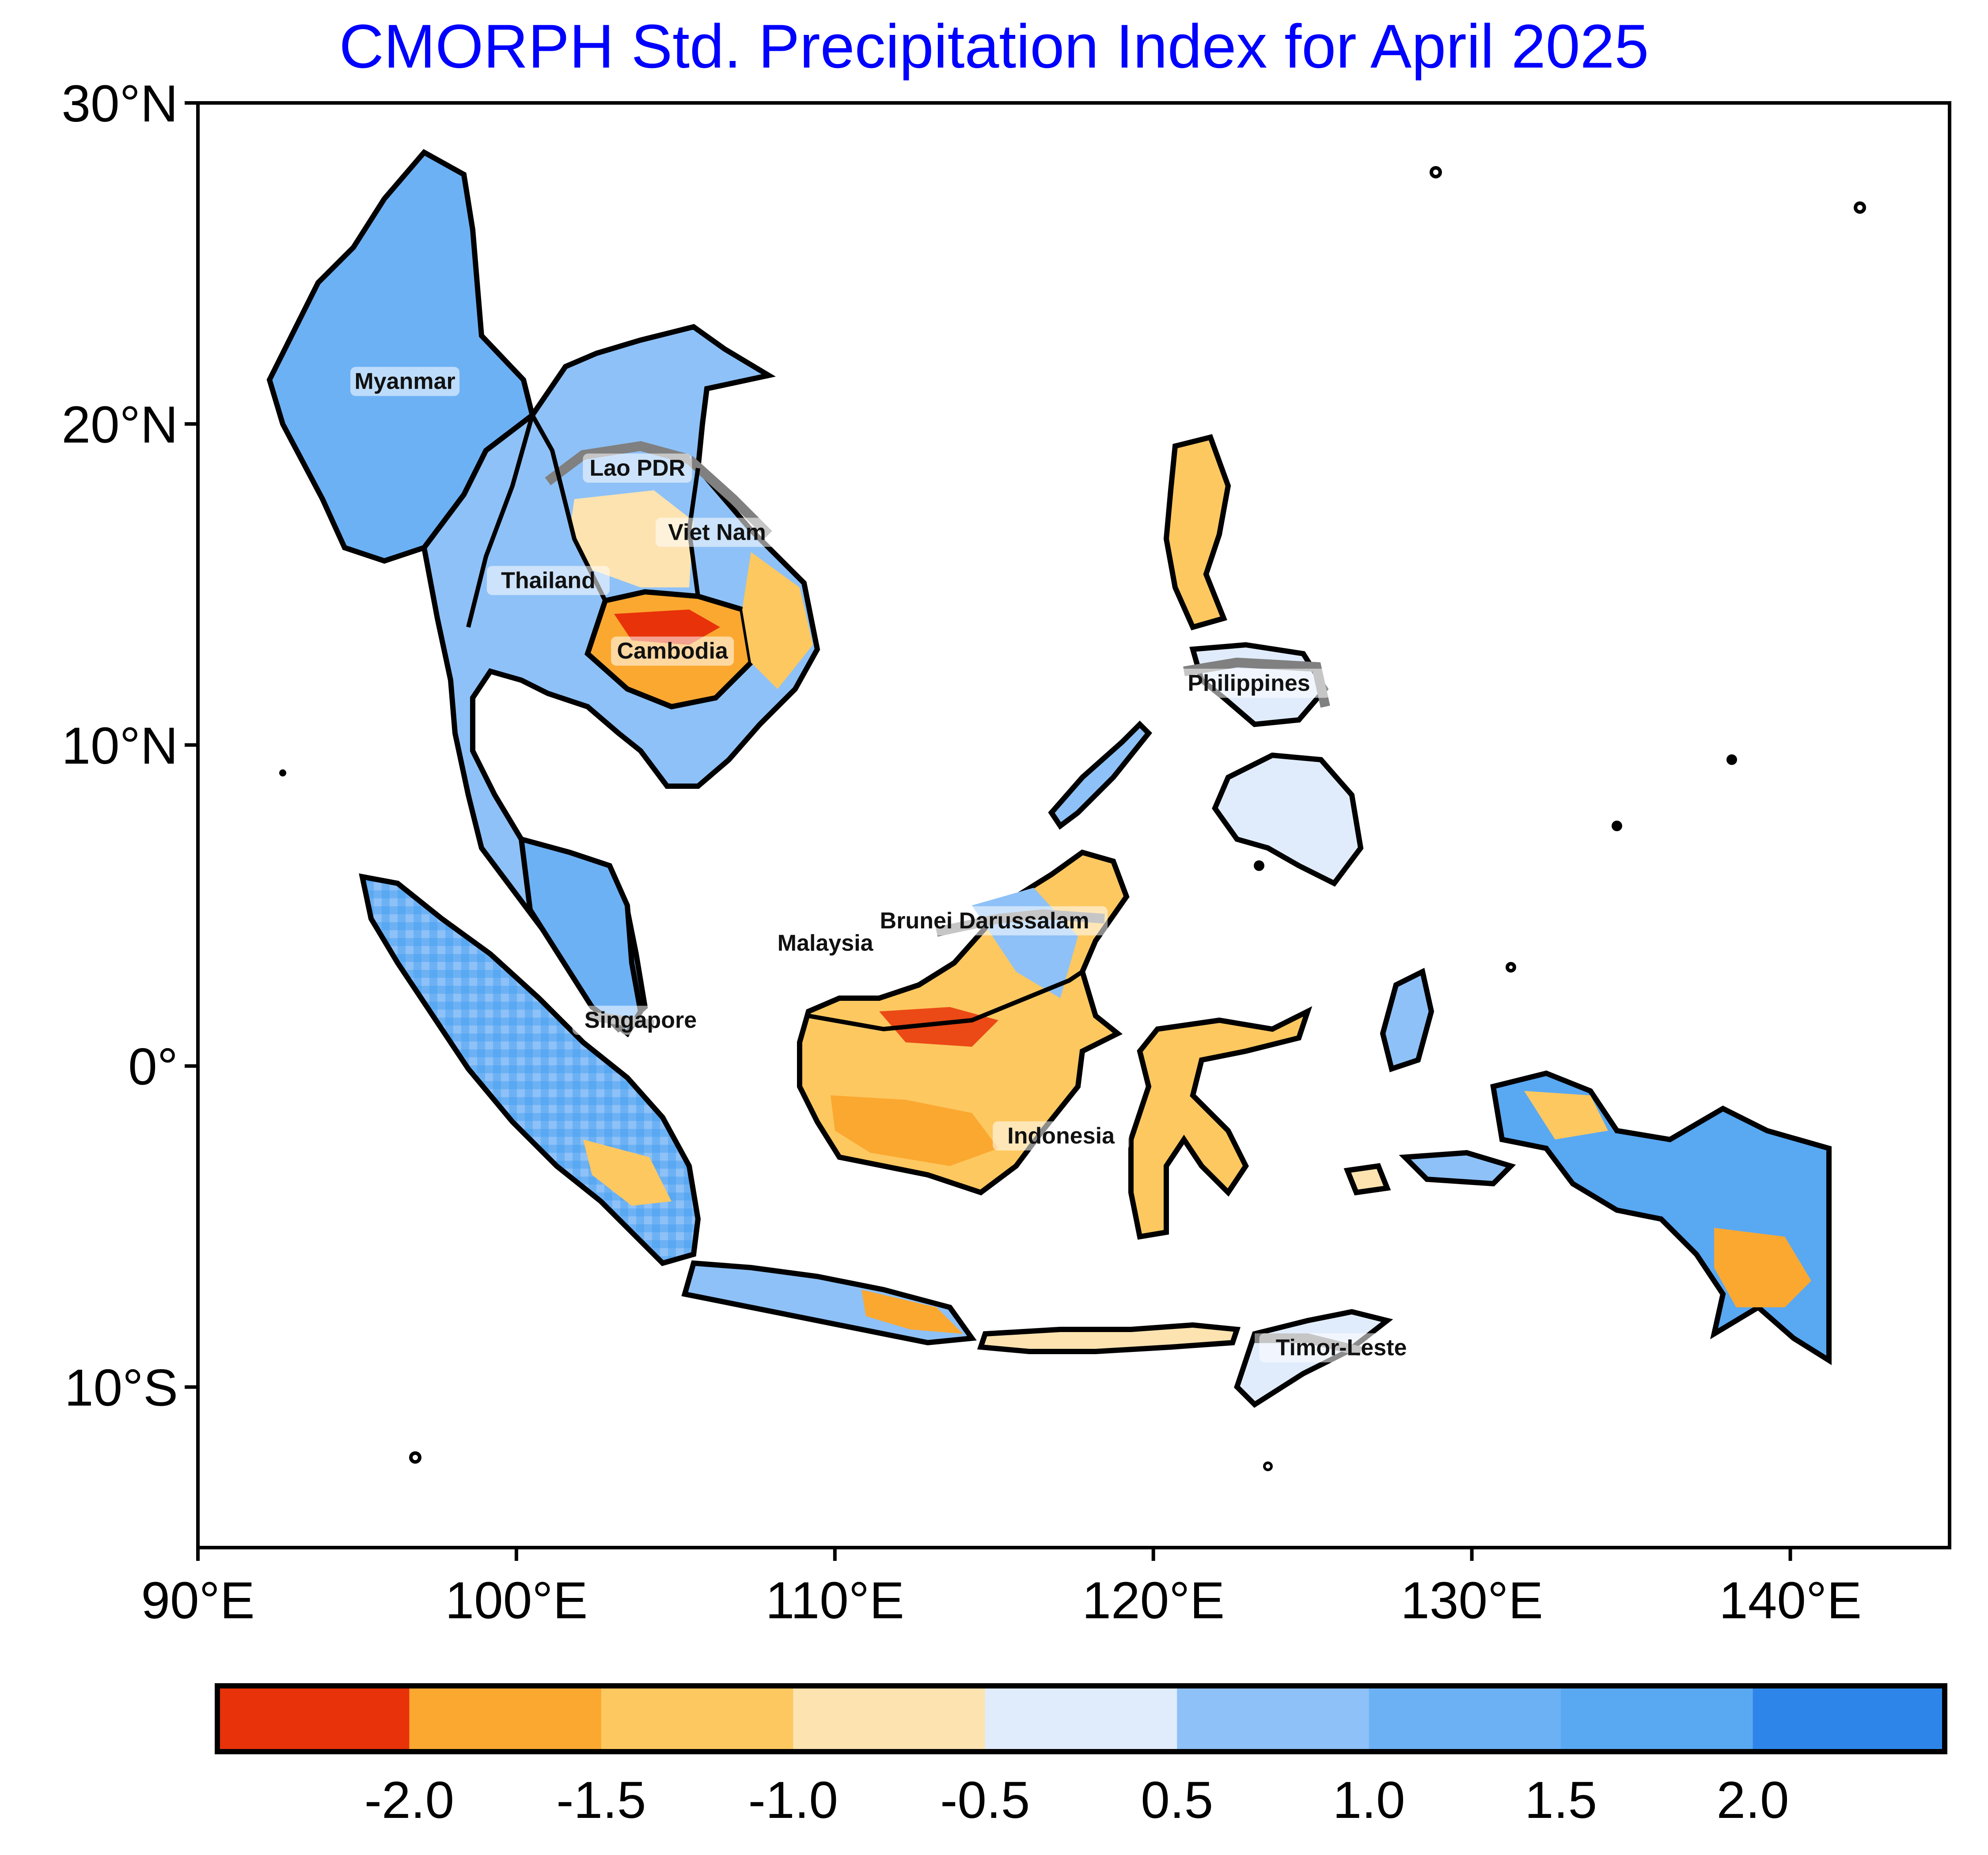  What do you see at coordinates (1220, 1123) in the screenshot?
I see `land-sulawesi` at bounding box center [1220, 1123].